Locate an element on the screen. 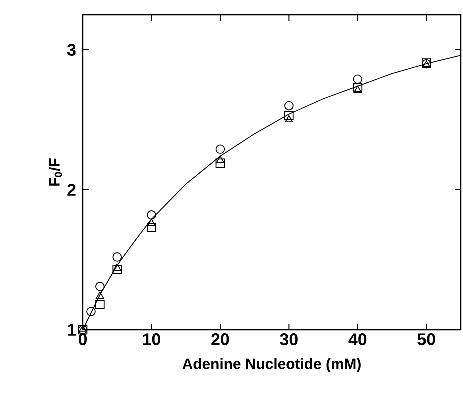 The width and height of the screenshot is (463, 400). x-tick-label: 40 is located at coordinates (357, 340).